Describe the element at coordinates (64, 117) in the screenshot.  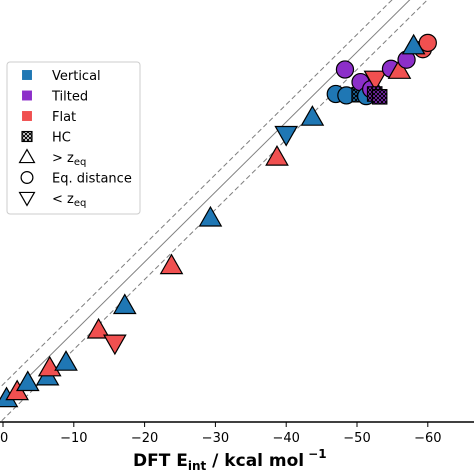
I see `legend-label: Flat` at that location.